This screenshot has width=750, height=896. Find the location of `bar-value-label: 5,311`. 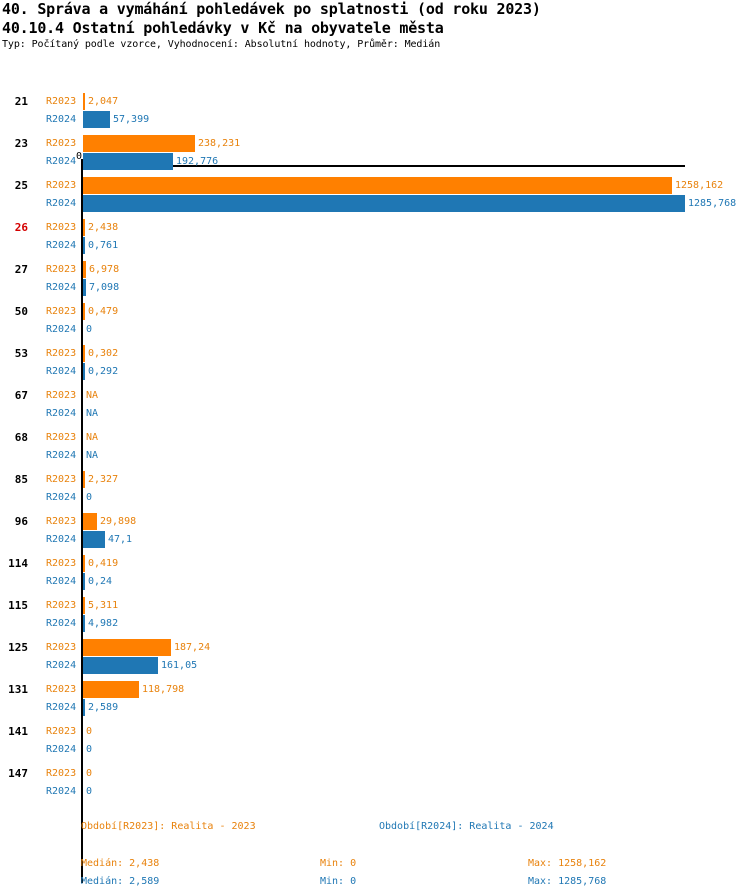

bar-value-label: 5,311 is located at coordinates (103, 605).